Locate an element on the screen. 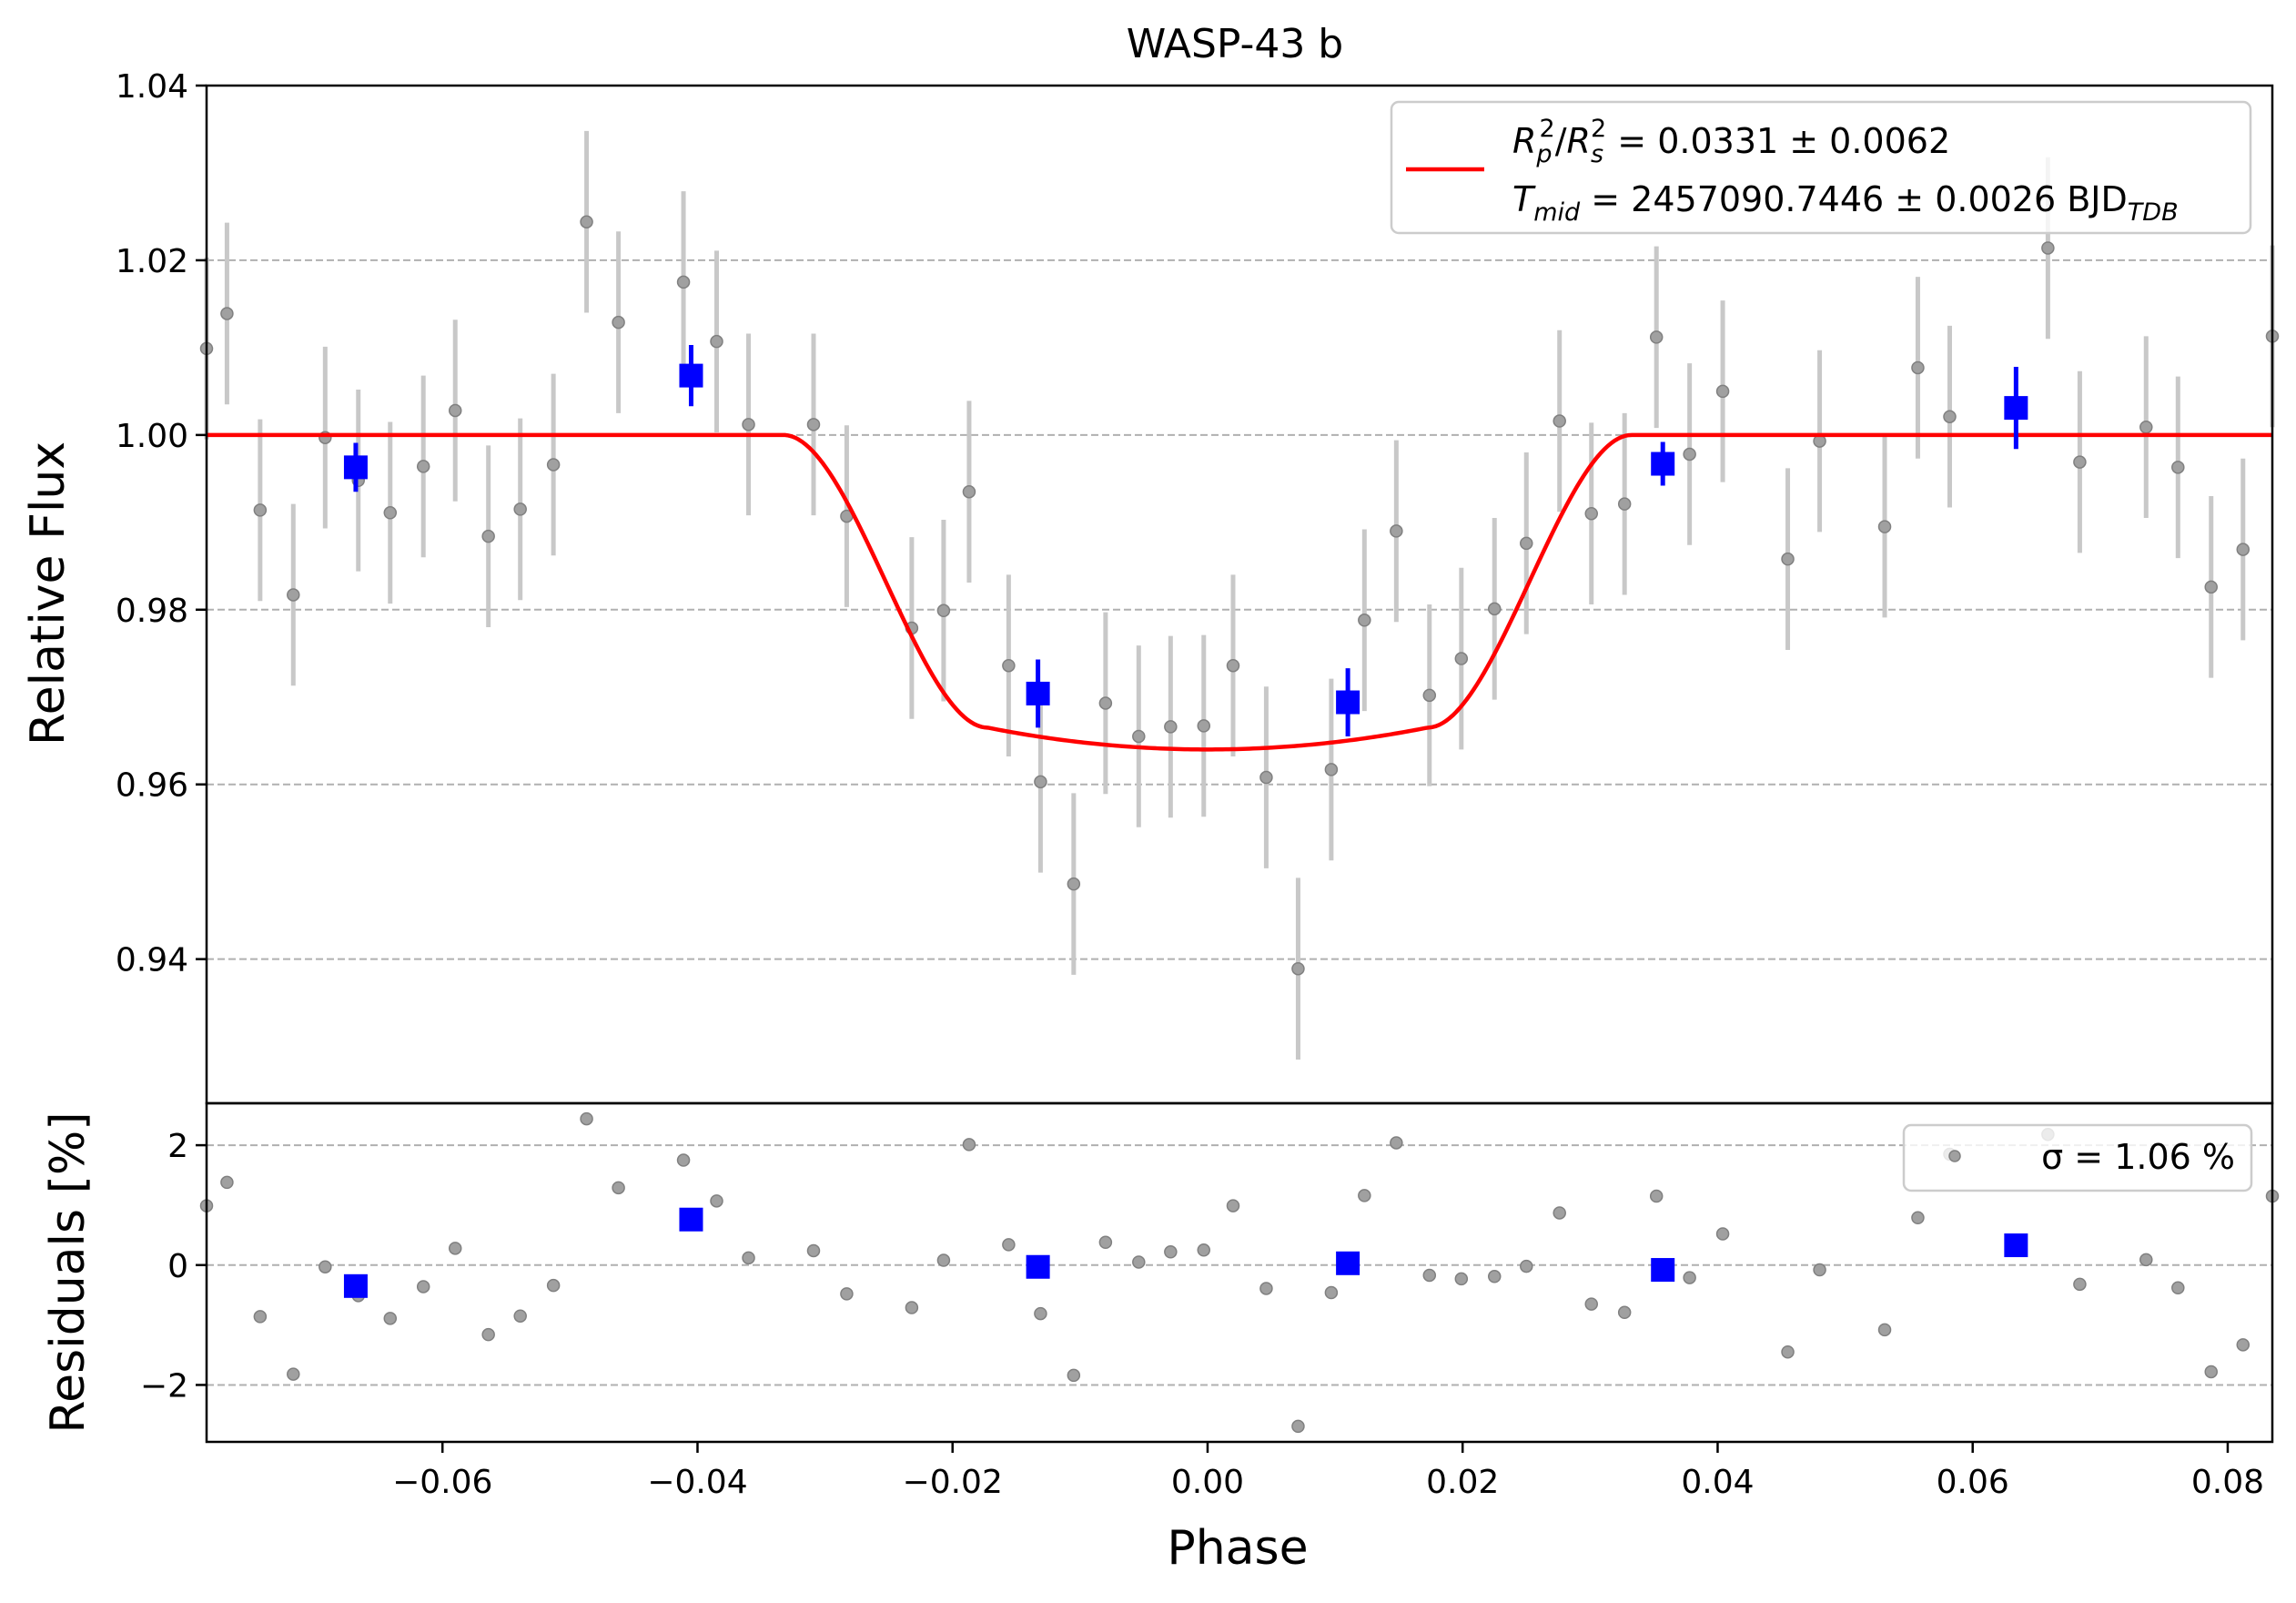  top-y-tick-label: 0.98 is located at coordinates (152, 611).